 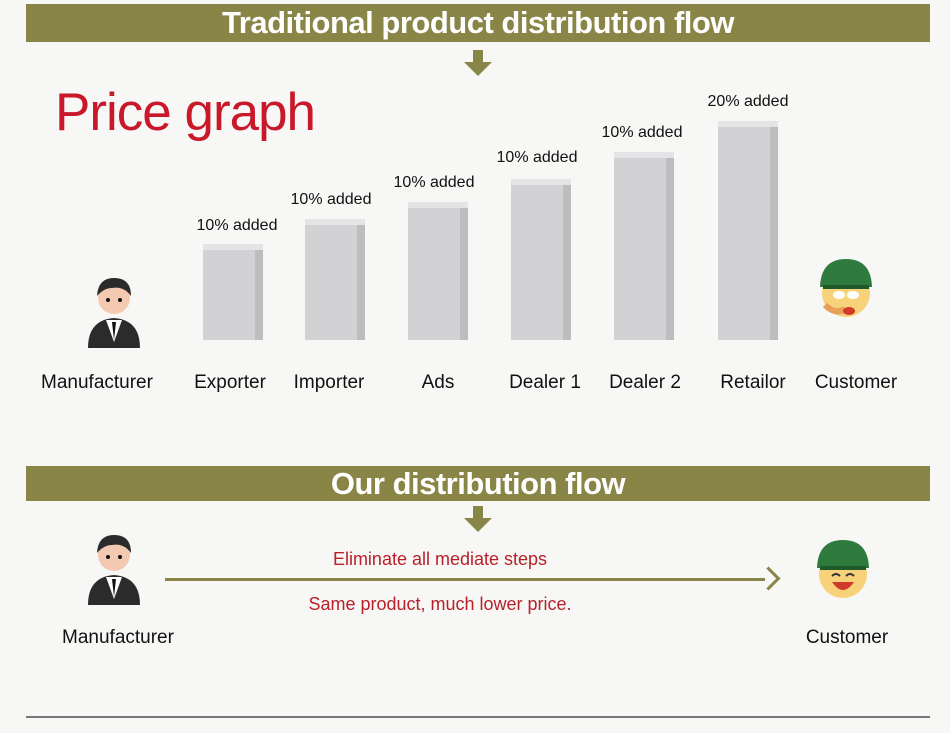 I want to click on price-graph-title: Price graph, so click(x=185, y=112).